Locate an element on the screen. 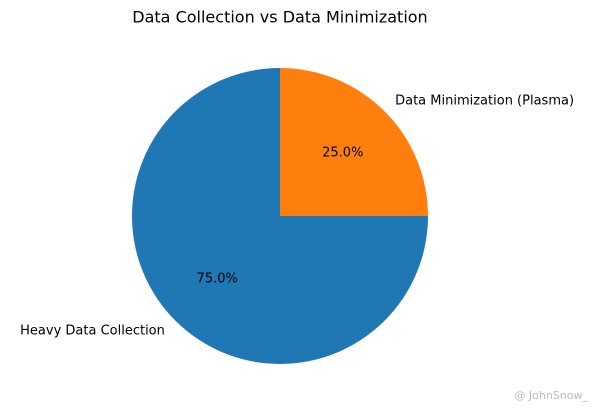 The width and height of the screenshot is (596, 411). slice-label: Data Minimization (Plasma) is located at coordinates (484, 100).